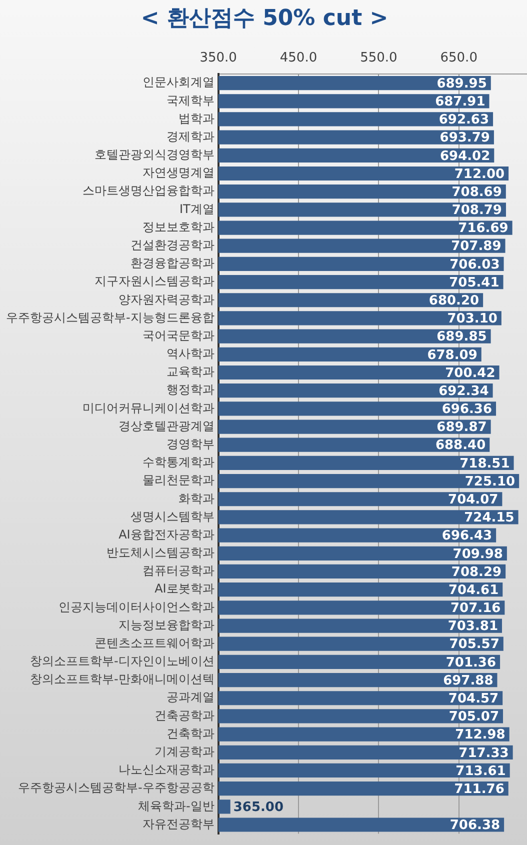 The height and width of the screenshot is (845, 527). Describe the element at coordinates (190, 443) in the screenshot. I see `y-tick-label: 경영학부` at that location.